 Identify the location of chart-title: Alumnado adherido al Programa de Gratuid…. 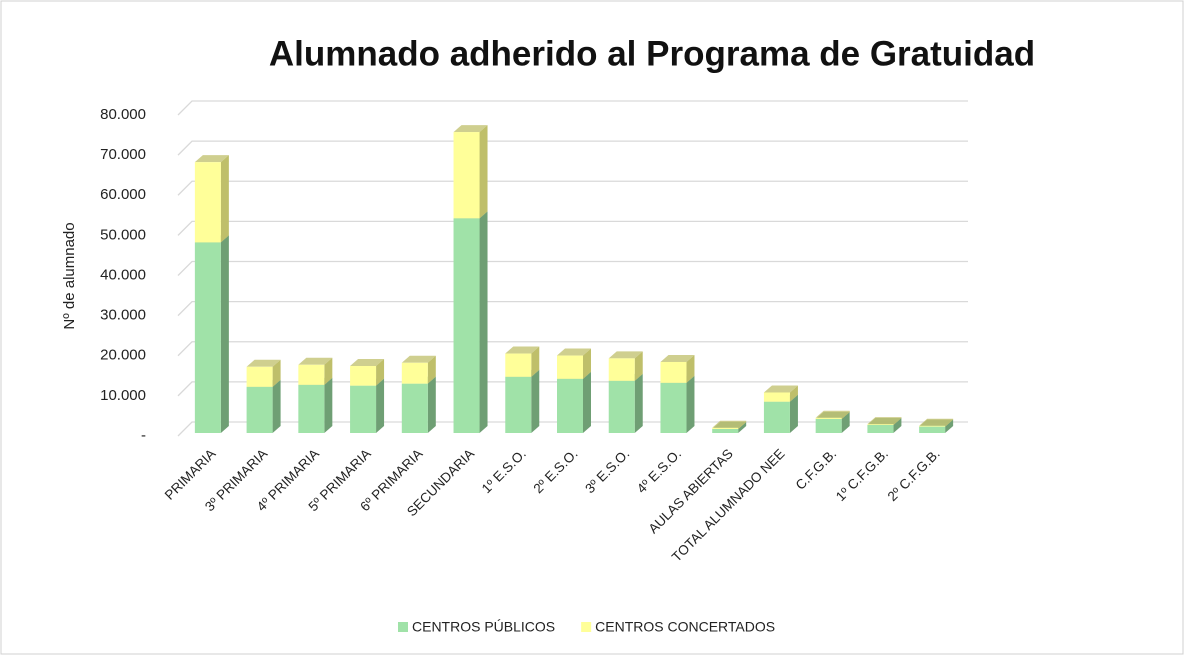
(652, 53).